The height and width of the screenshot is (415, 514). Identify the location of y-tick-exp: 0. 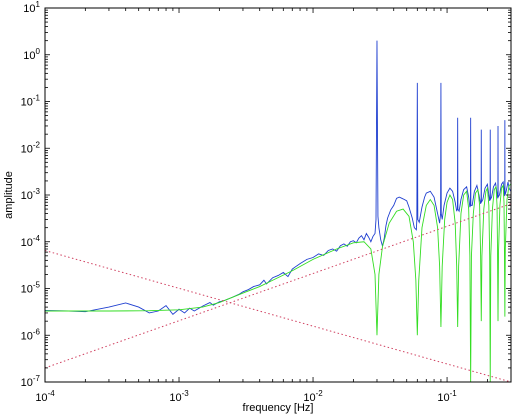
(38, 51).